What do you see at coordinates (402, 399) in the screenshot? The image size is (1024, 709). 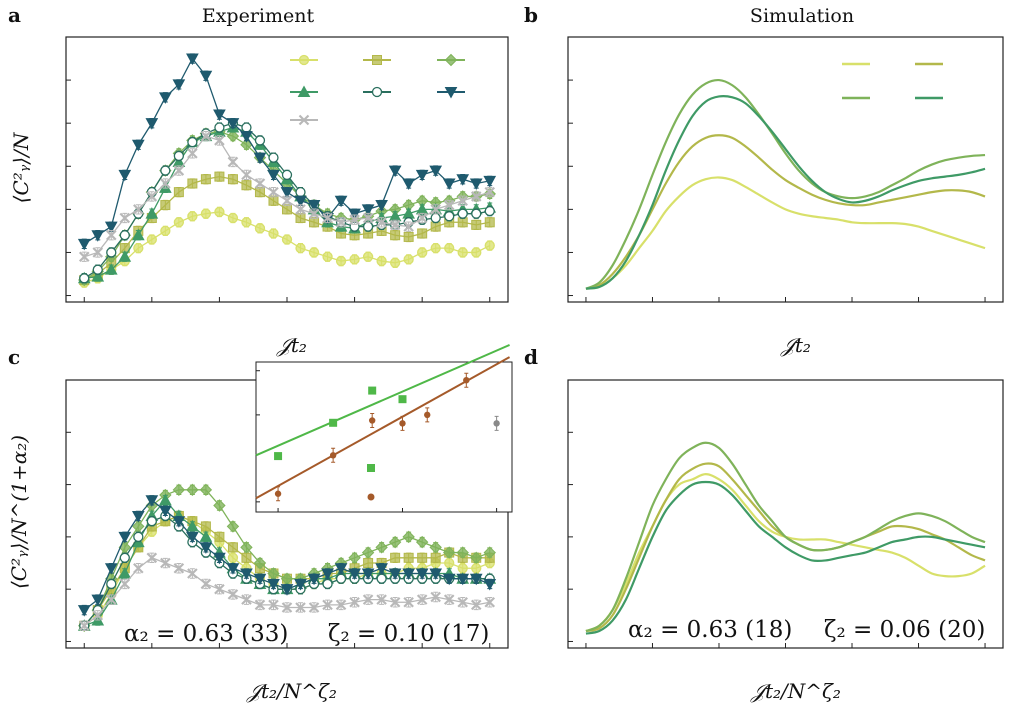 I see `inset-sim-point` at bounding box center [402, 399].